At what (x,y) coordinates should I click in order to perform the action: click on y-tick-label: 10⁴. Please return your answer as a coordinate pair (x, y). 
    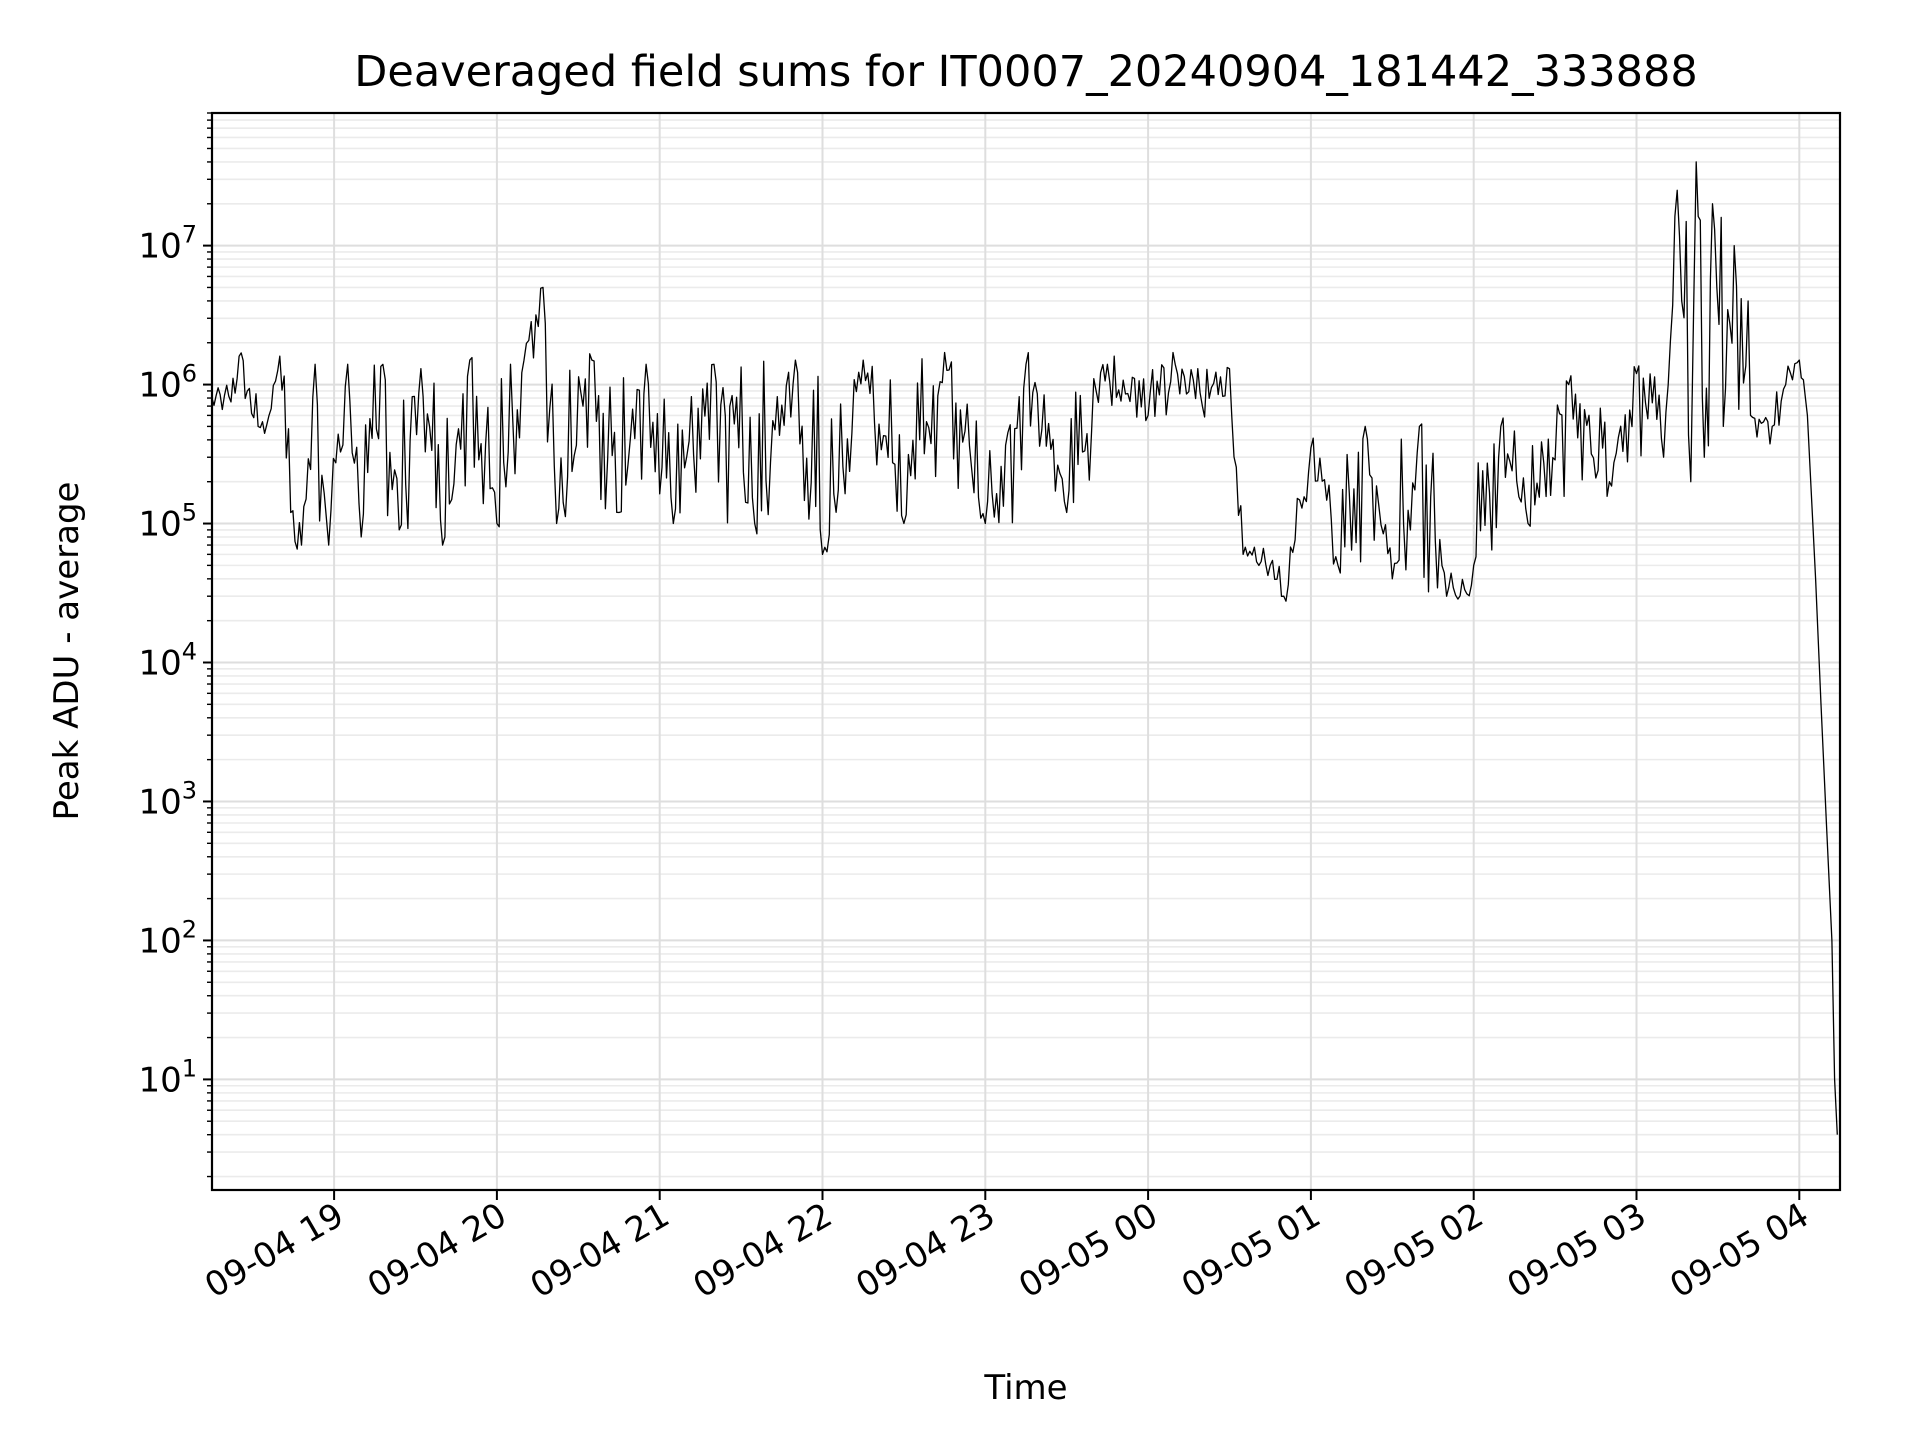
    Looking at the image, I should click on (167, 661).